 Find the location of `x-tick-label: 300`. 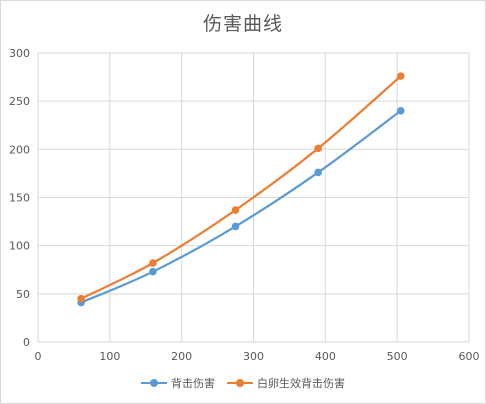

x-tick-label: 300 is located at coordinates (253, 356).